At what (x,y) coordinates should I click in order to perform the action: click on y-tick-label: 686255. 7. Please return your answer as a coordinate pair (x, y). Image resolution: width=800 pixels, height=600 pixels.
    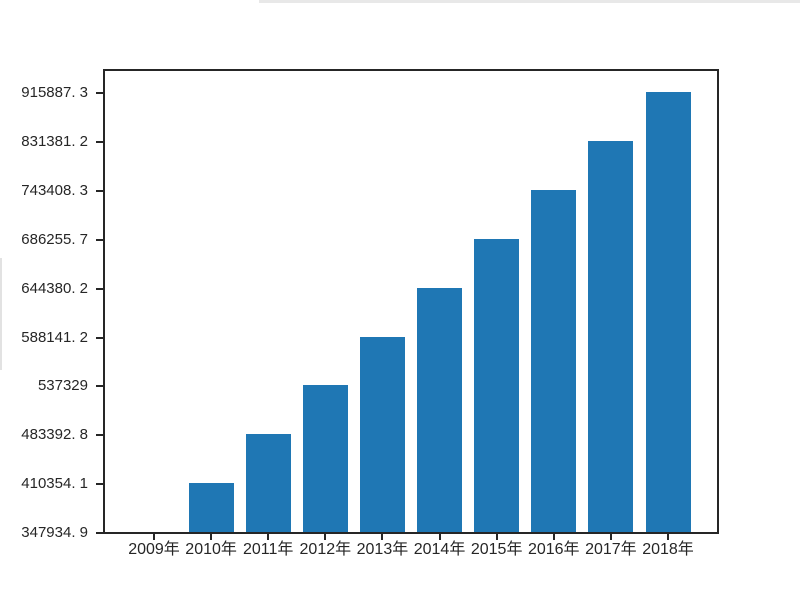
    Looking at the image, I should click on (54, 239).